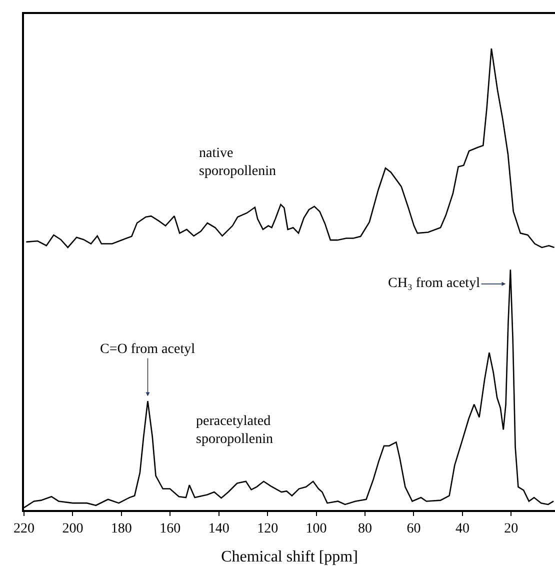  I want to click on x-tick-label: 80, so click(365, 529).